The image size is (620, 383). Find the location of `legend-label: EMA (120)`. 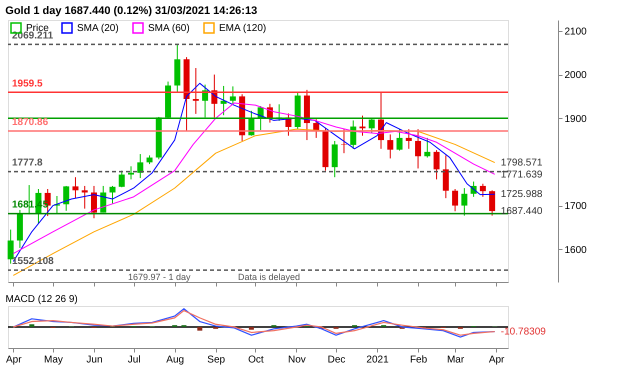

legend-label: EMA (120) is located at coordinates (242, 28).